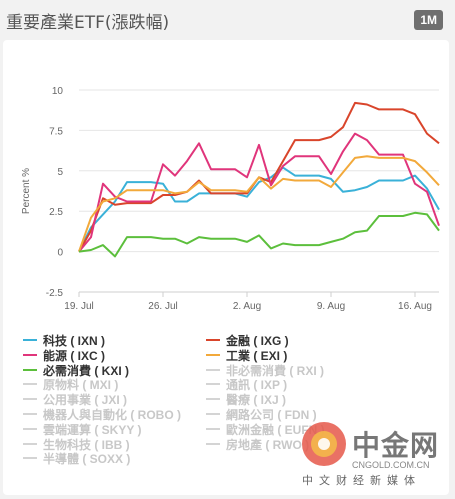 The height and width of the screenshot is (499, 455). Describe the element at coordinates (56, 212) in the screenshot. I see `y-tick-label: 2.5` at that location.